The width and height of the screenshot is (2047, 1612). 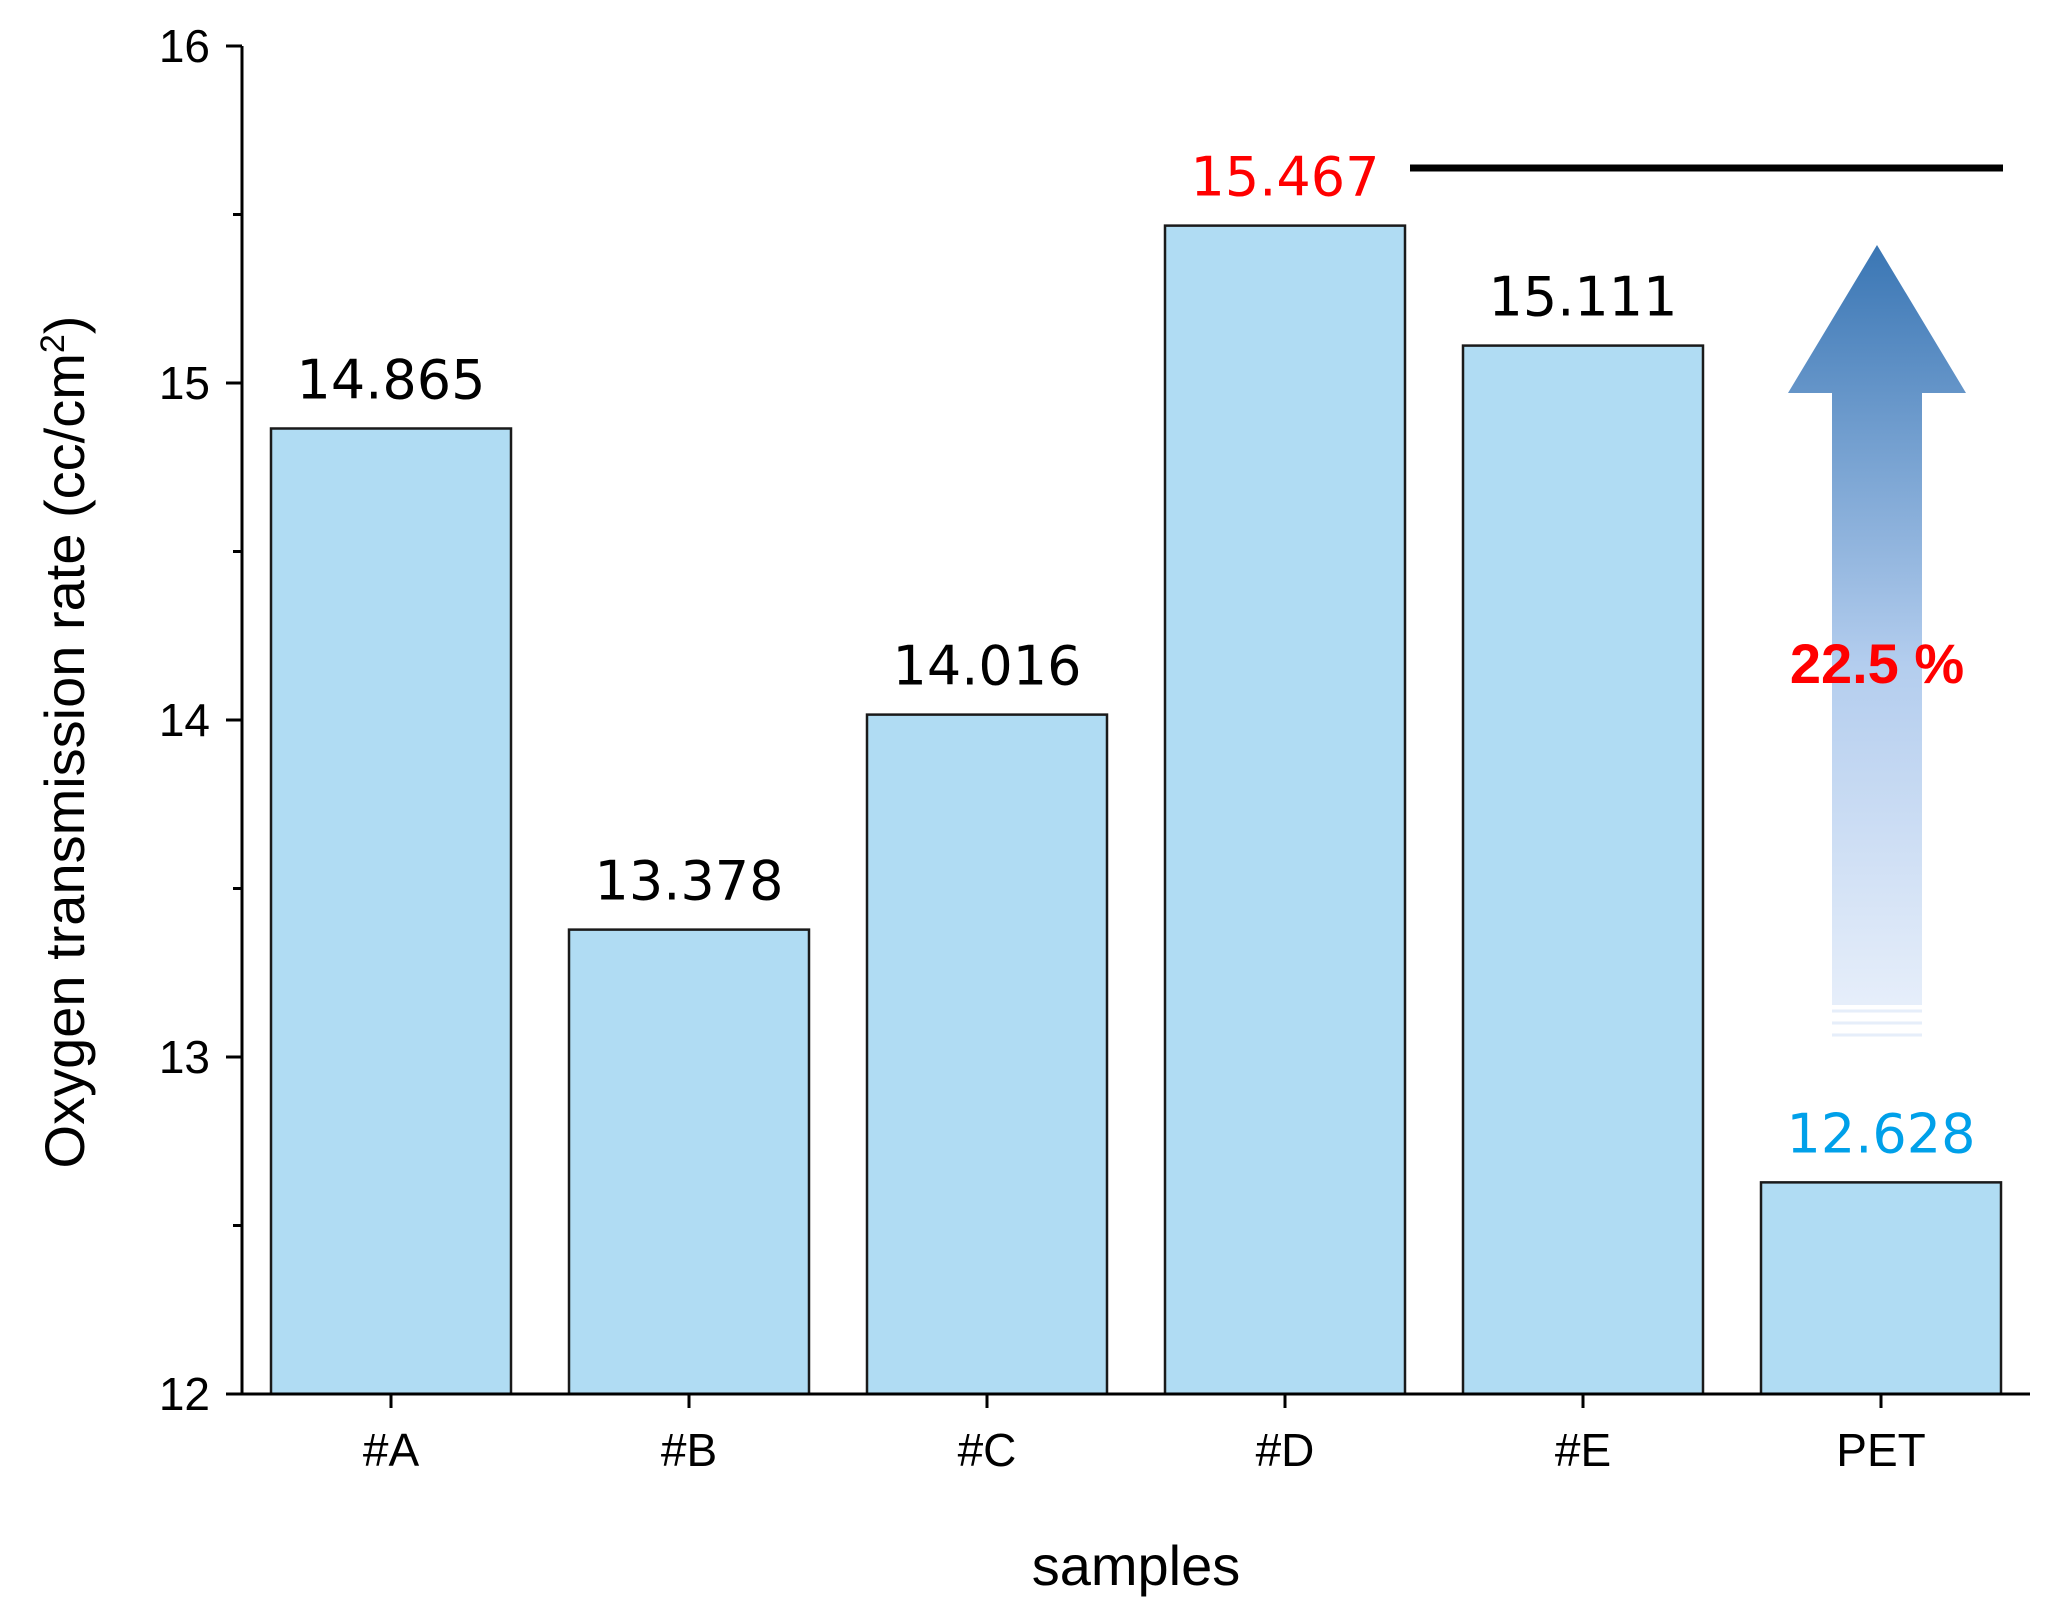 What do you see at coordinates (184, 1057) in the screenshot?
I see `y-tick-label-1: 13` at bounding box center [184, 1057].